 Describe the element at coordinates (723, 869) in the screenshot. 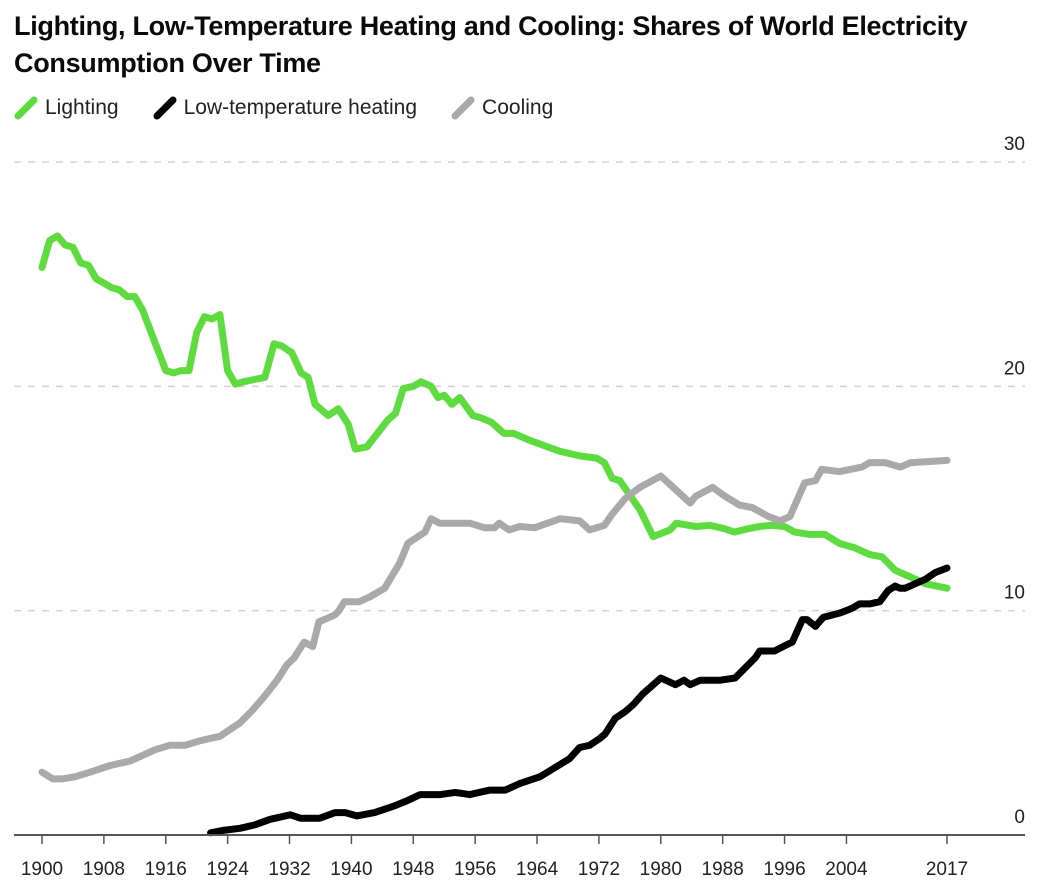

I see `x-tick-label: 1988` at that location.